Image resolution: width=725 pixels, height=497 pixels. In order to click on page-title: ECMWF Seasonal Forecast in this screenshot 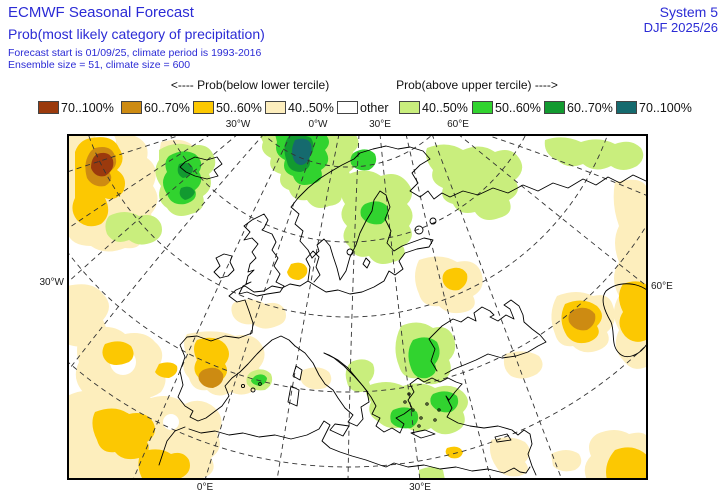, I will do `click(101, 12)`.